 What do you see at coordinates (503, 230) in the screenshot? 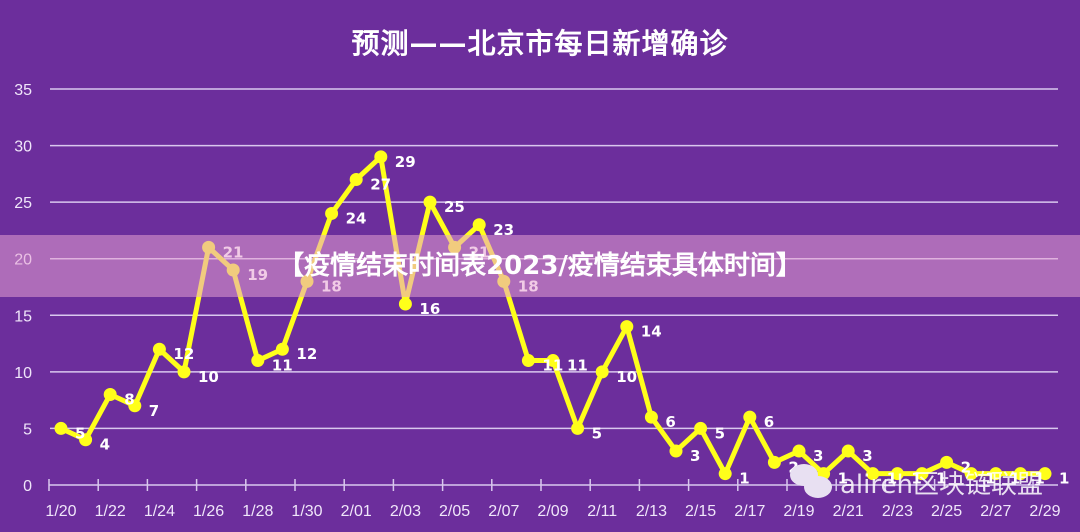
I see `data-label: 23` at bounding box center [503, 230].